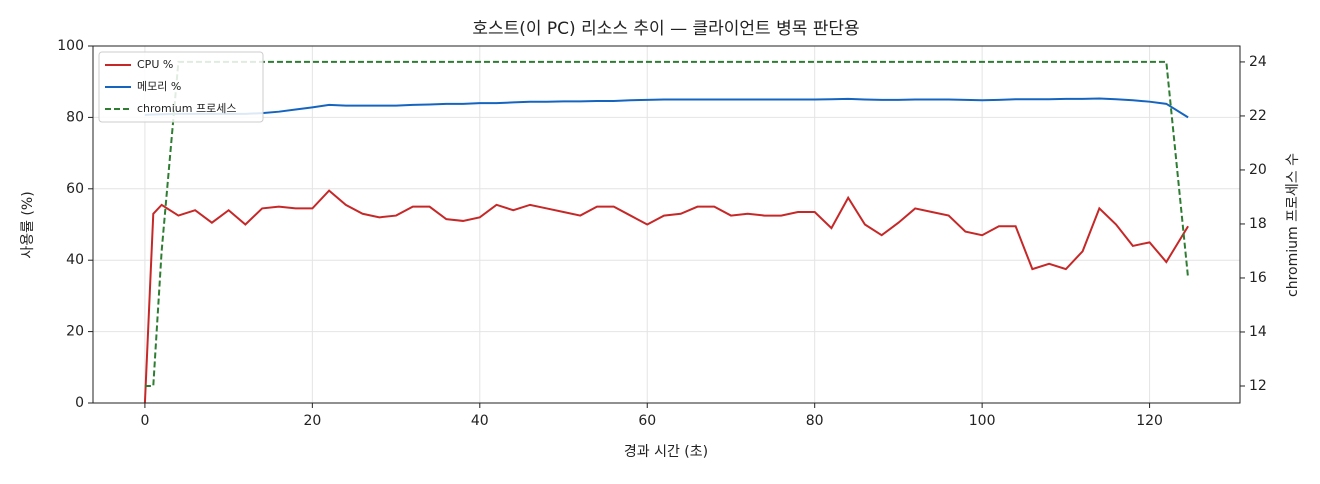 This screenshot has width=1320, height=484. I want to click on y-axis-label: 사용률 (%), so click(28, 224).